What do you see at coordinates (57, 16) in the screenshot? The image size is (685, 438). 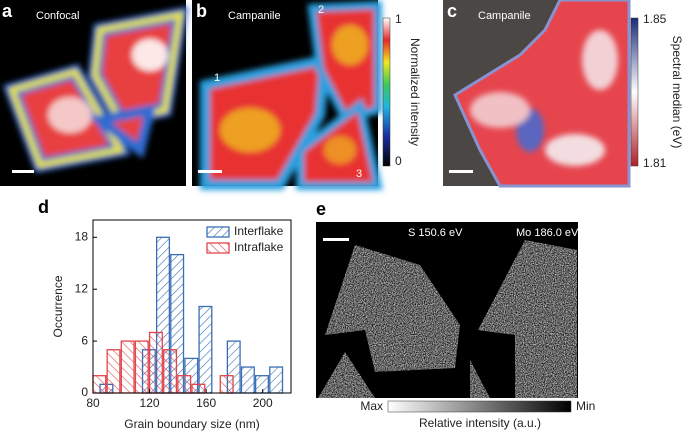 I see `panel-label: Confocal` at bounding box center [57, 16].